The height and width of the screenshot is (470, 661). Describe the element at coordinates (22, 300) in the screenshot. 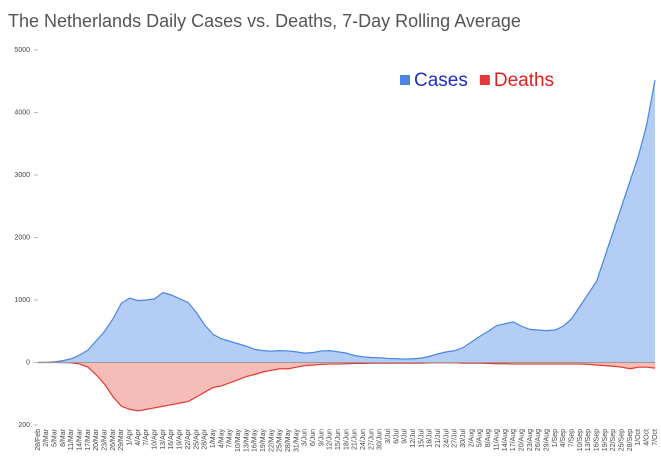

I see `y-tick-label: 1000` at that location.